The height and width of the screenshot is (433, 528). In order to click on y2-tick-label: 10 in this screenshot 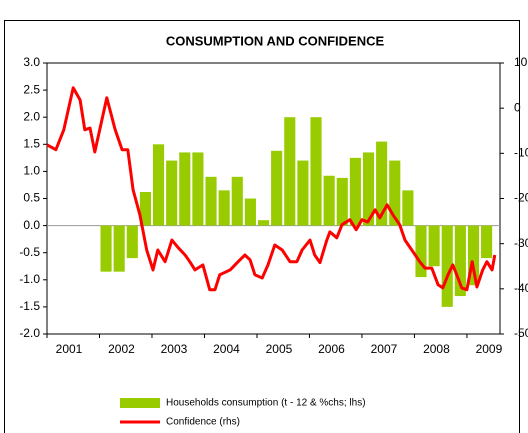, I will do `click(521, 62)`.